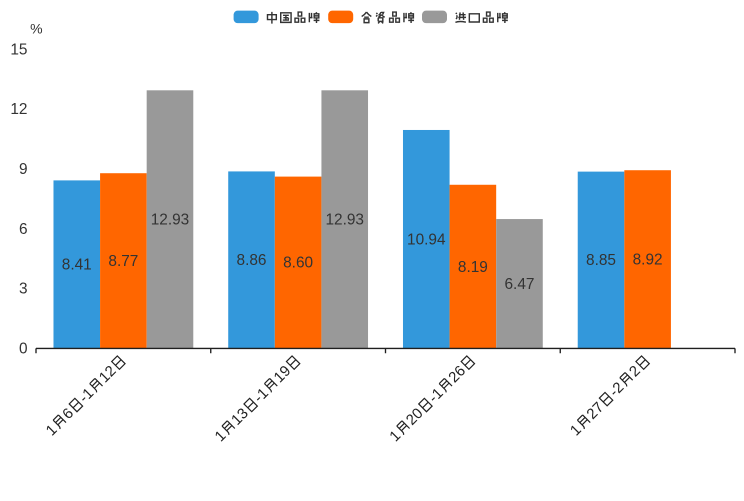 The image size is (744, 501). What do you see at coordinates (23, 289) in the screenshot?
I see `svg-text: 3` at bounding box center [23, 289].